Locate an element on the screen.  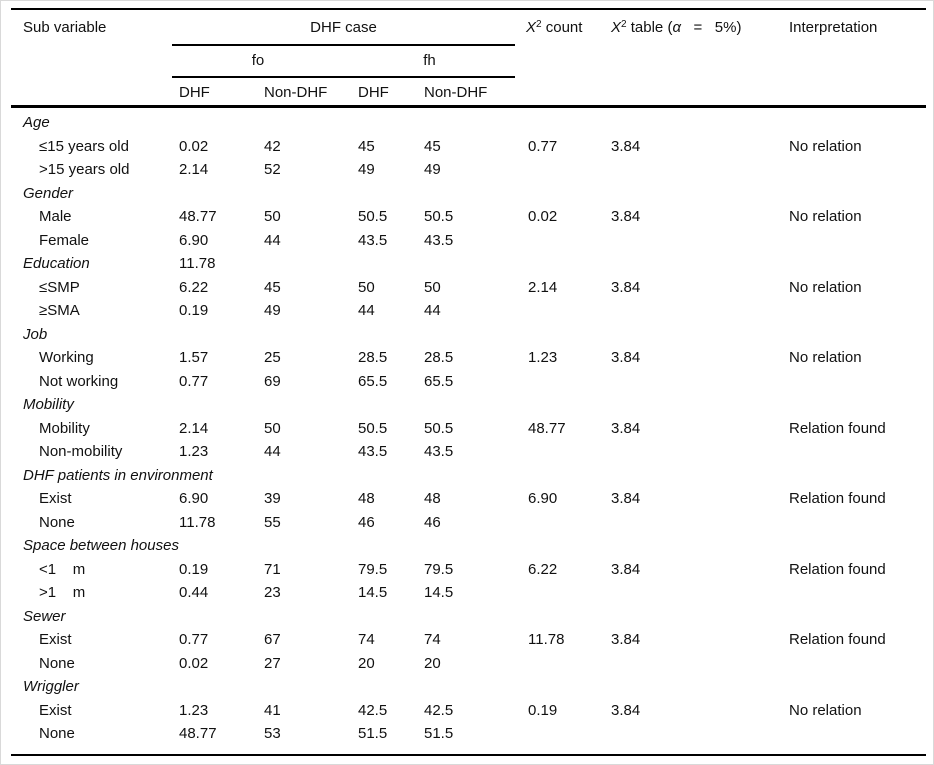
table-row: ≤SMP 6.22 45 50 50 2.14 3.84 No relation is located at coordinates (467, 288).